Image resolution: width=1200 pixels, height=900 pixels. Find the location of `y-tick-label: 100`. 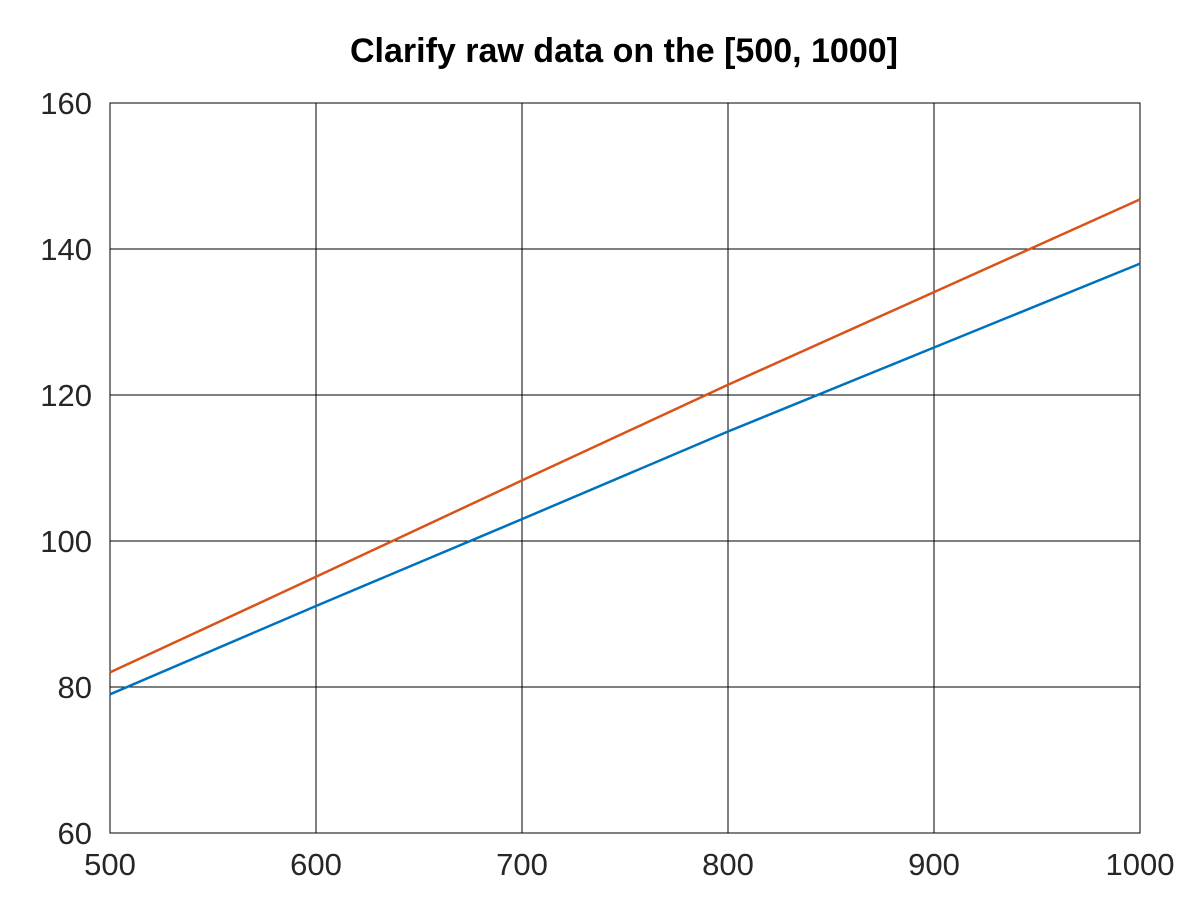

y-tick-label: 100 is located at coordinates (66, 541).